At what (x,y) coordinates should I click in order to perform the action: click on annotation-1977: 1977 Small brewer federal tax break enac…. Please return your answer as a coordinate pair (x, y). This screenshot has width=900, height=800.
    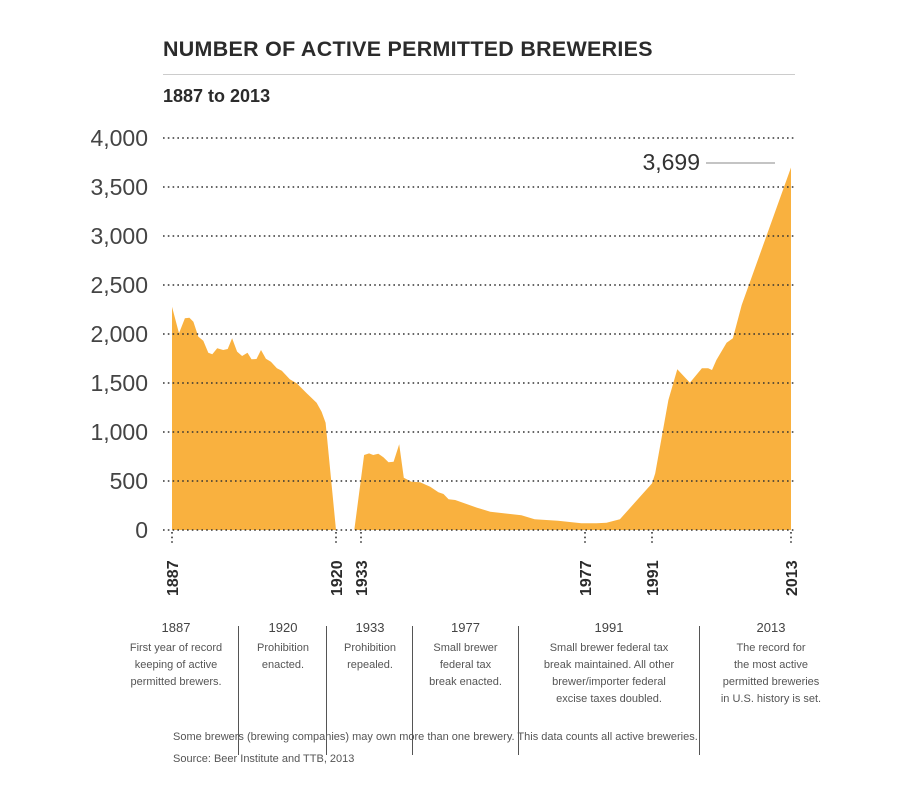
    Looking at the image, I should click on (465, 655).